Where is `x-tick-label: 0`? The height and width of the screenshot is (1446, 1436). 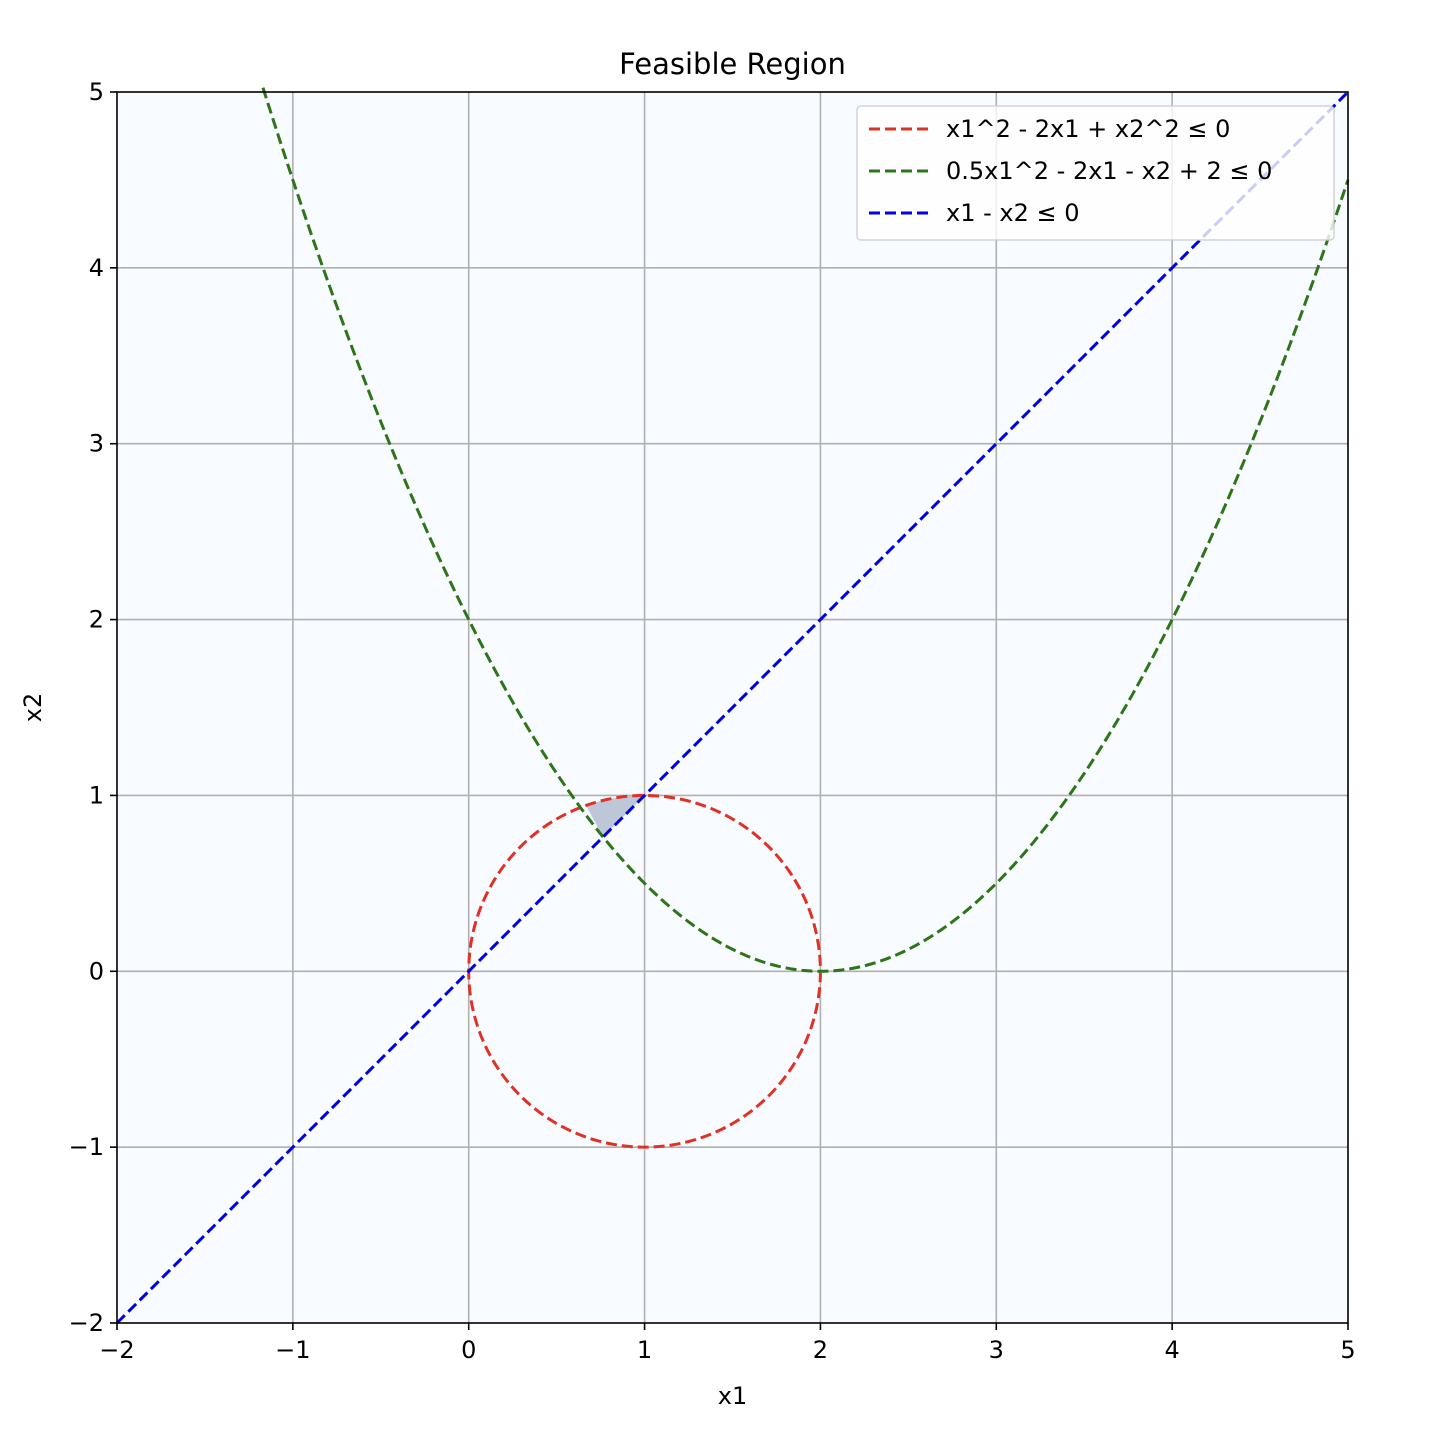
x-tick-label: 0 is located at coordinates (468, 1350).